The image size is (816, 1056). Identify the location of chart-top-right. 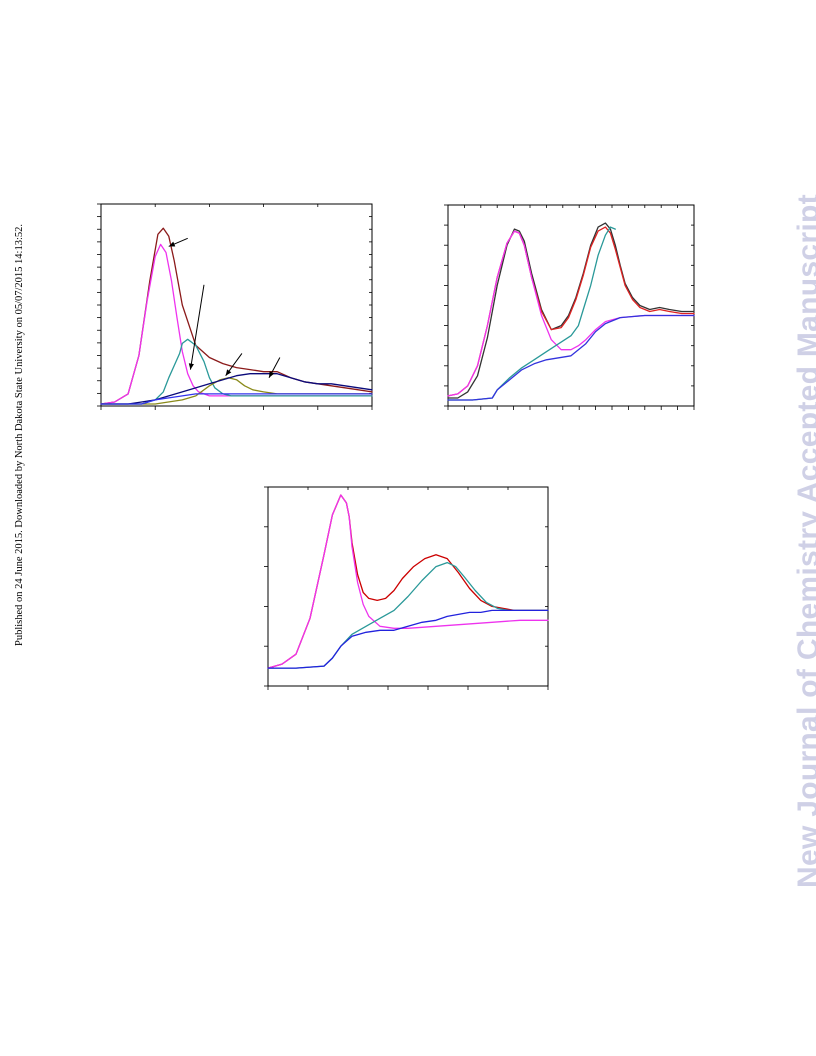
(569, 307).